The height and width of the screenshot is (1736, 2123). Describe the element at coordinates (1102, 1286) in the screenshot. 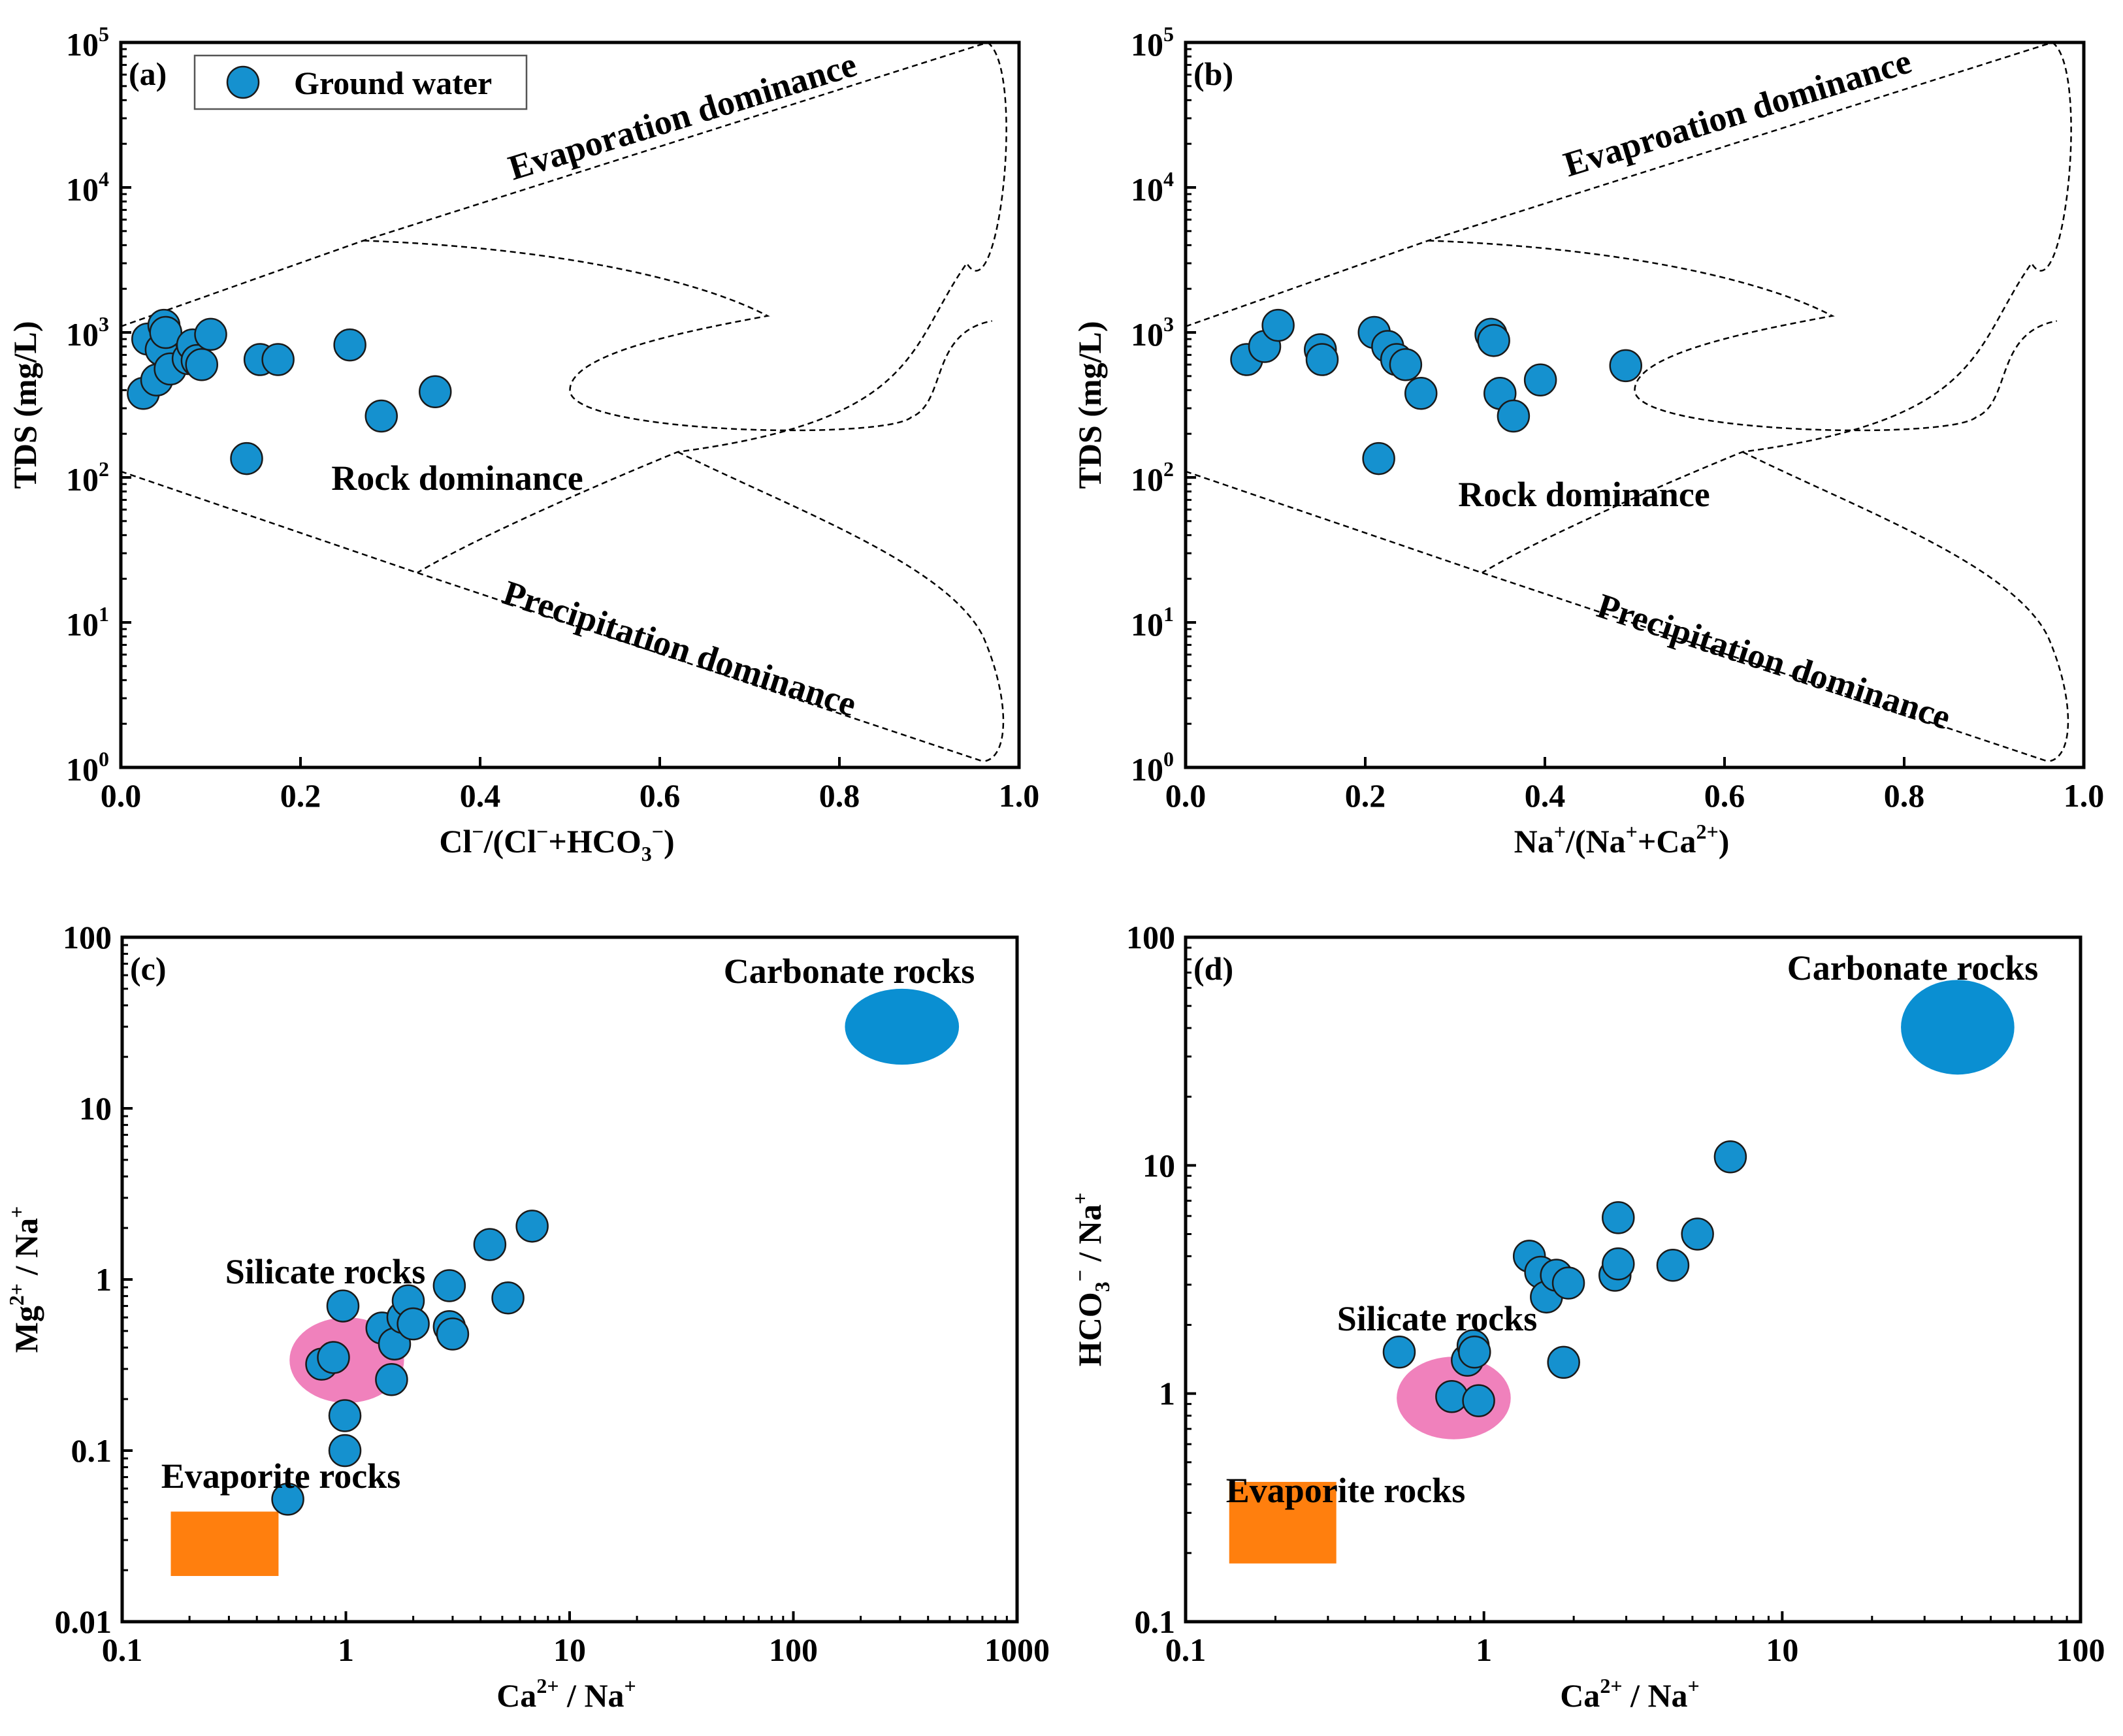

I see `y-axis-label-part: 3` at that location.